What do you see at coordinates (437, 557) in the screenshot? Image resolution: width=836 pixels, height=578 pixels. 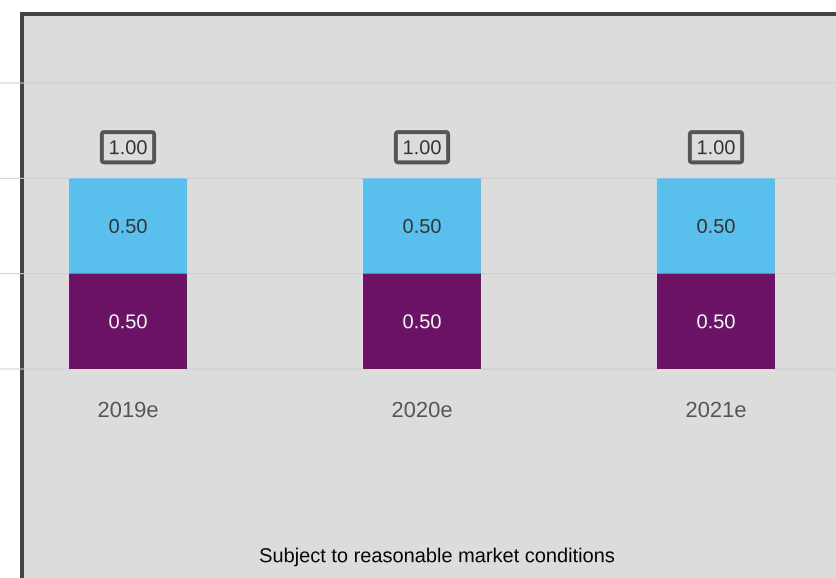 I see `text: Subject to reasonable market conditions` at bounding box center [437, 557].